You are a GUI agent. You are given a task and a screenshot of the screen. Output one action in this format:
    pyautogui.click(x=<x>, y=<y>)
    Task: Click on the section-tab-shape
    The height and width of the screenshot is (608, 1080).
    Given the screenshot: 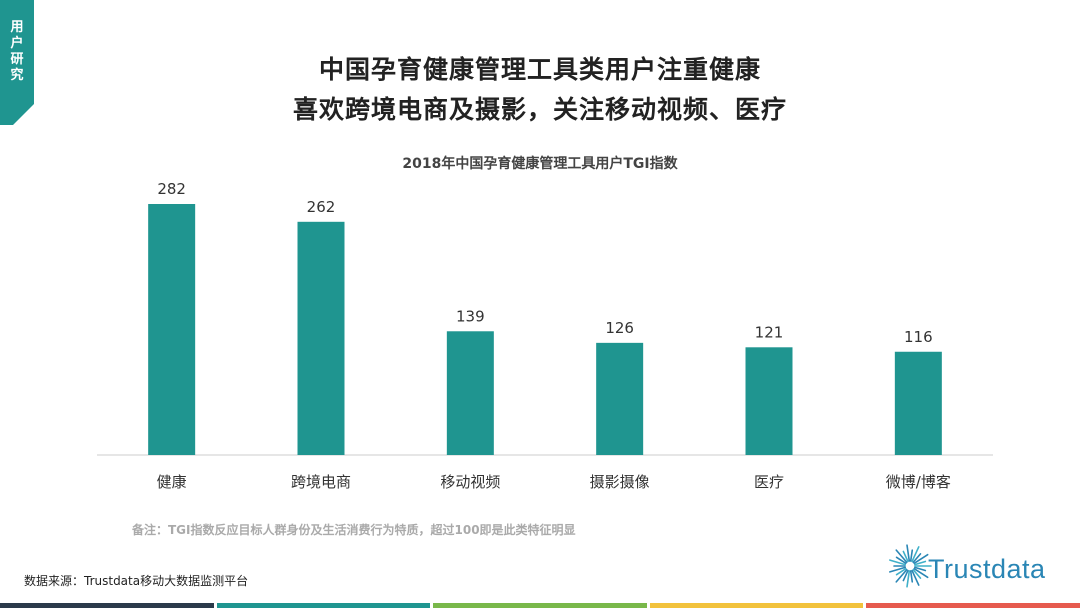 What is the action you would take?
    pyautogui.click(x=17, y=62)
    